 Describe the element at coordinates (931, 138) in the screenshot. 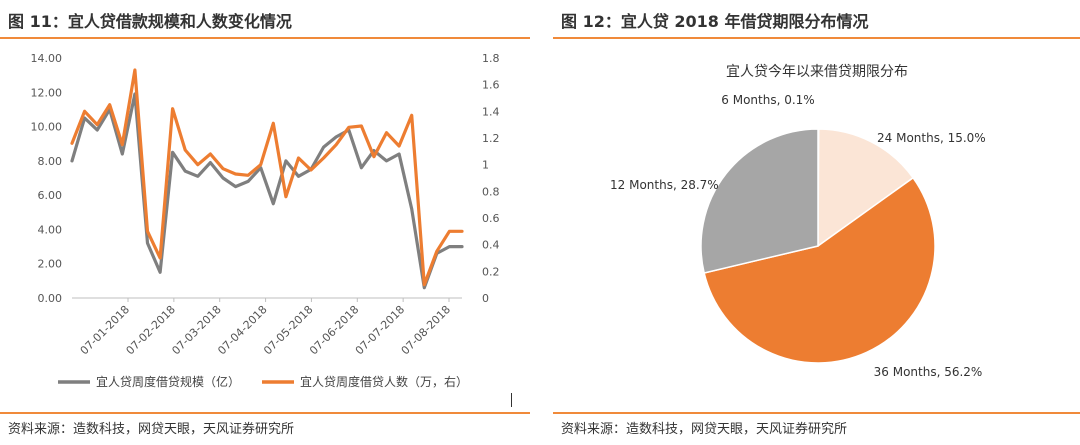

I see `pie-slice-label: 24 Months, 15.0%` at that location.